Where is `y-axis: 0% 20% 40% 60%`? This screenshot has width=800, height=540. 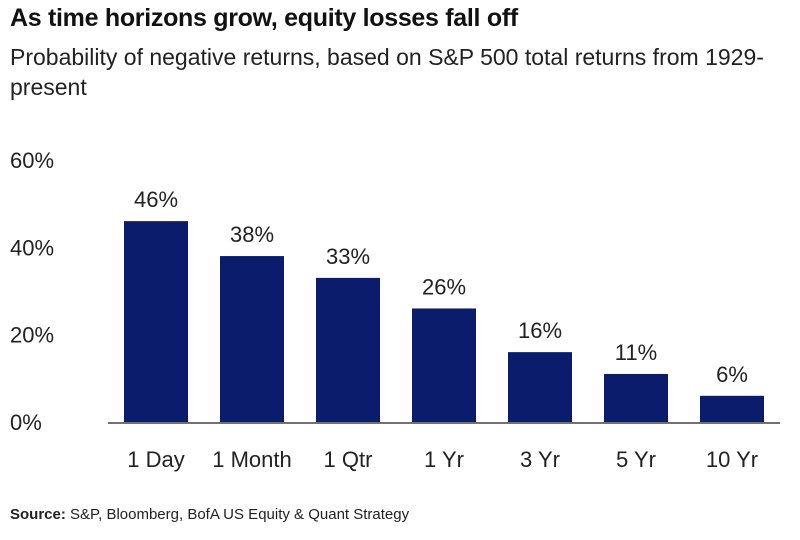 y-axis: 0% 20% 40% 60% is located at coordinates (32, 291).